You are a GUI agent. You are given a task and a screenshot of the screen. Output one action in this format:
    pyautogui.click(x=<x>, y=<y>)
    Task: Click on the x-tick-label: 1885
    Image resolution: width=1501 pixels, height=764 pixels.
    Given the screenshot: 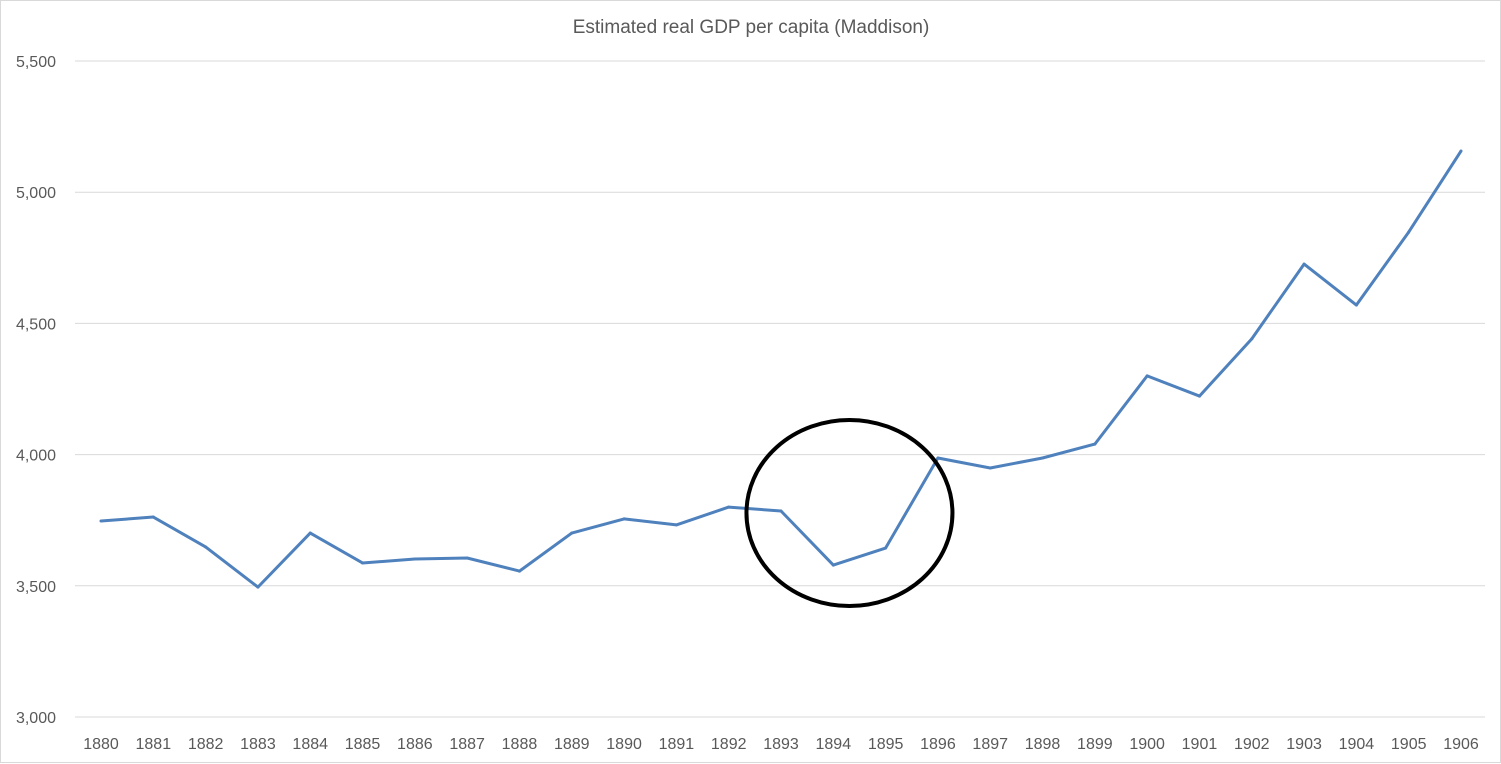 What is the action you would take?
    pyautogui.click(x=363, y=744)
    